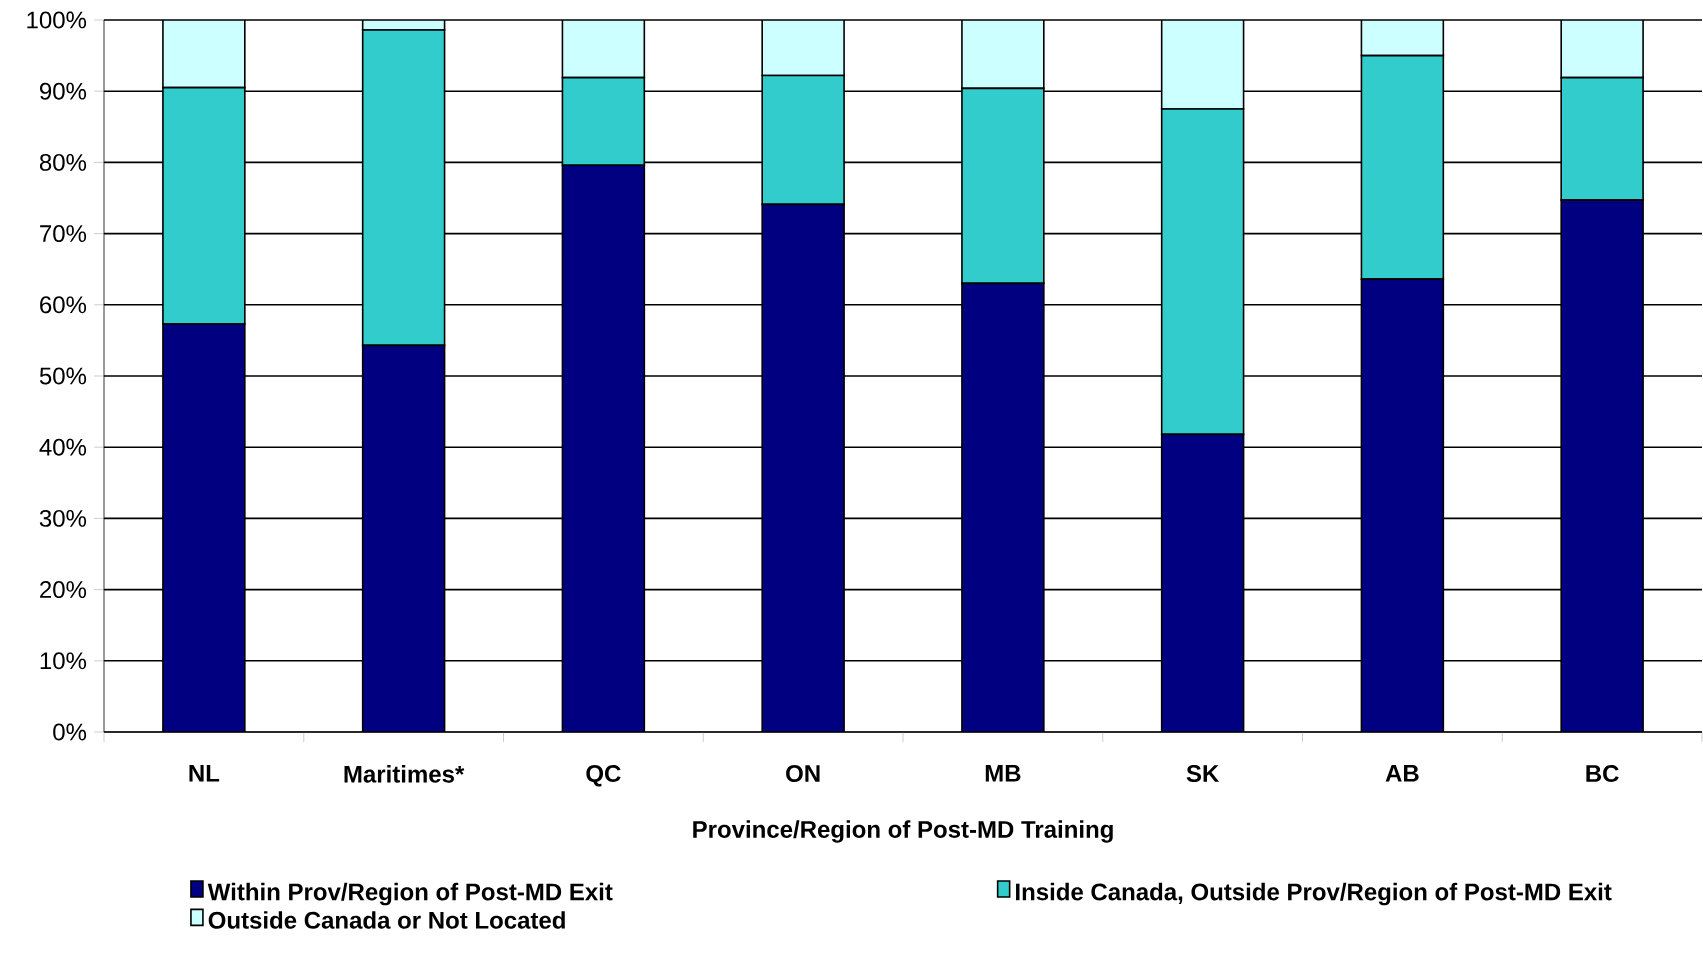 The width and height of the screenshot is (1703, 972). What do you see at coordinates (63, 590) in the screenshot?
I see `y-tick-label: 20%` at bounding box center [63, 590].